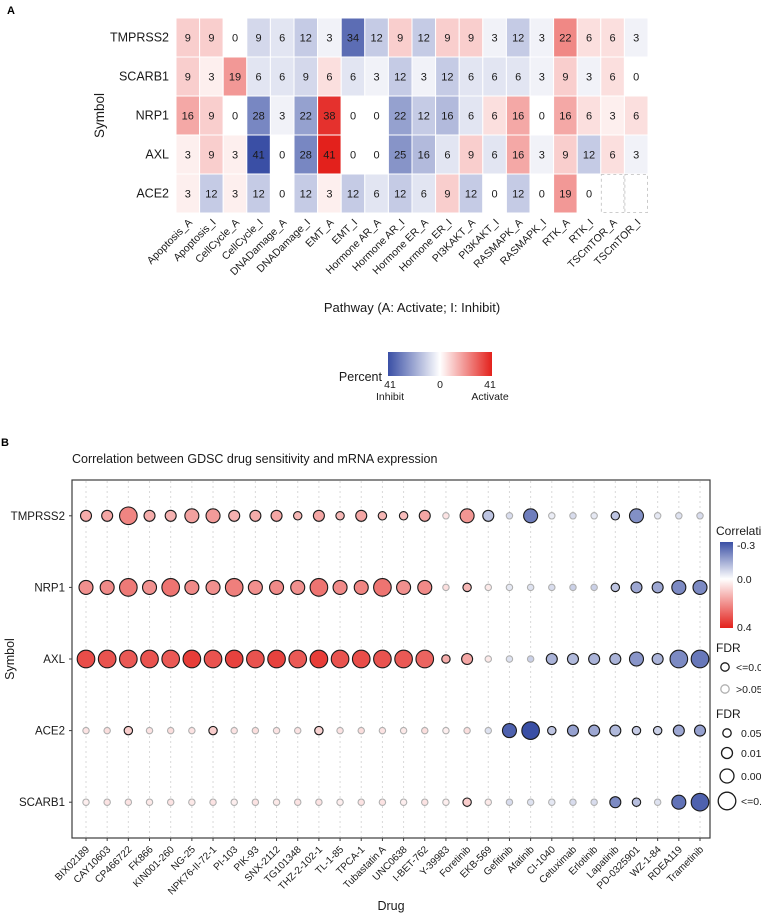 Image resolution: width=761 pixels, height=918 pixels. What do you see at coordinates (258, 156) in the screenshot?
I see `heatmap-cell-value: 41` at bounding box center [258, 156].